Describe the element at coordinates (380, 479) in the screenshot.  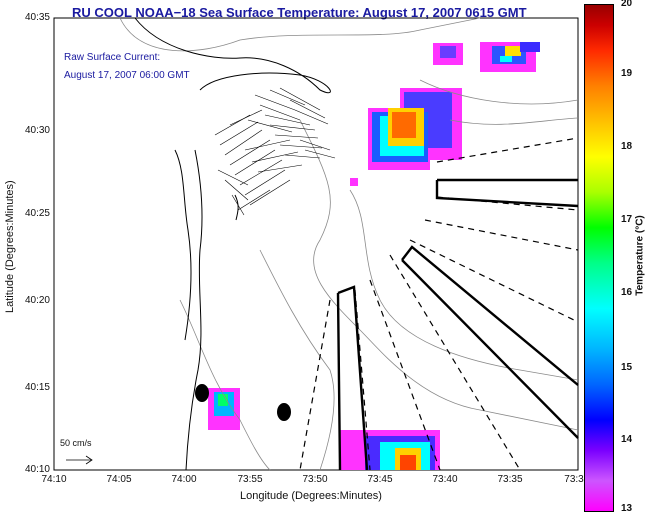
I see `x-tick-label: 73:45` at that location.